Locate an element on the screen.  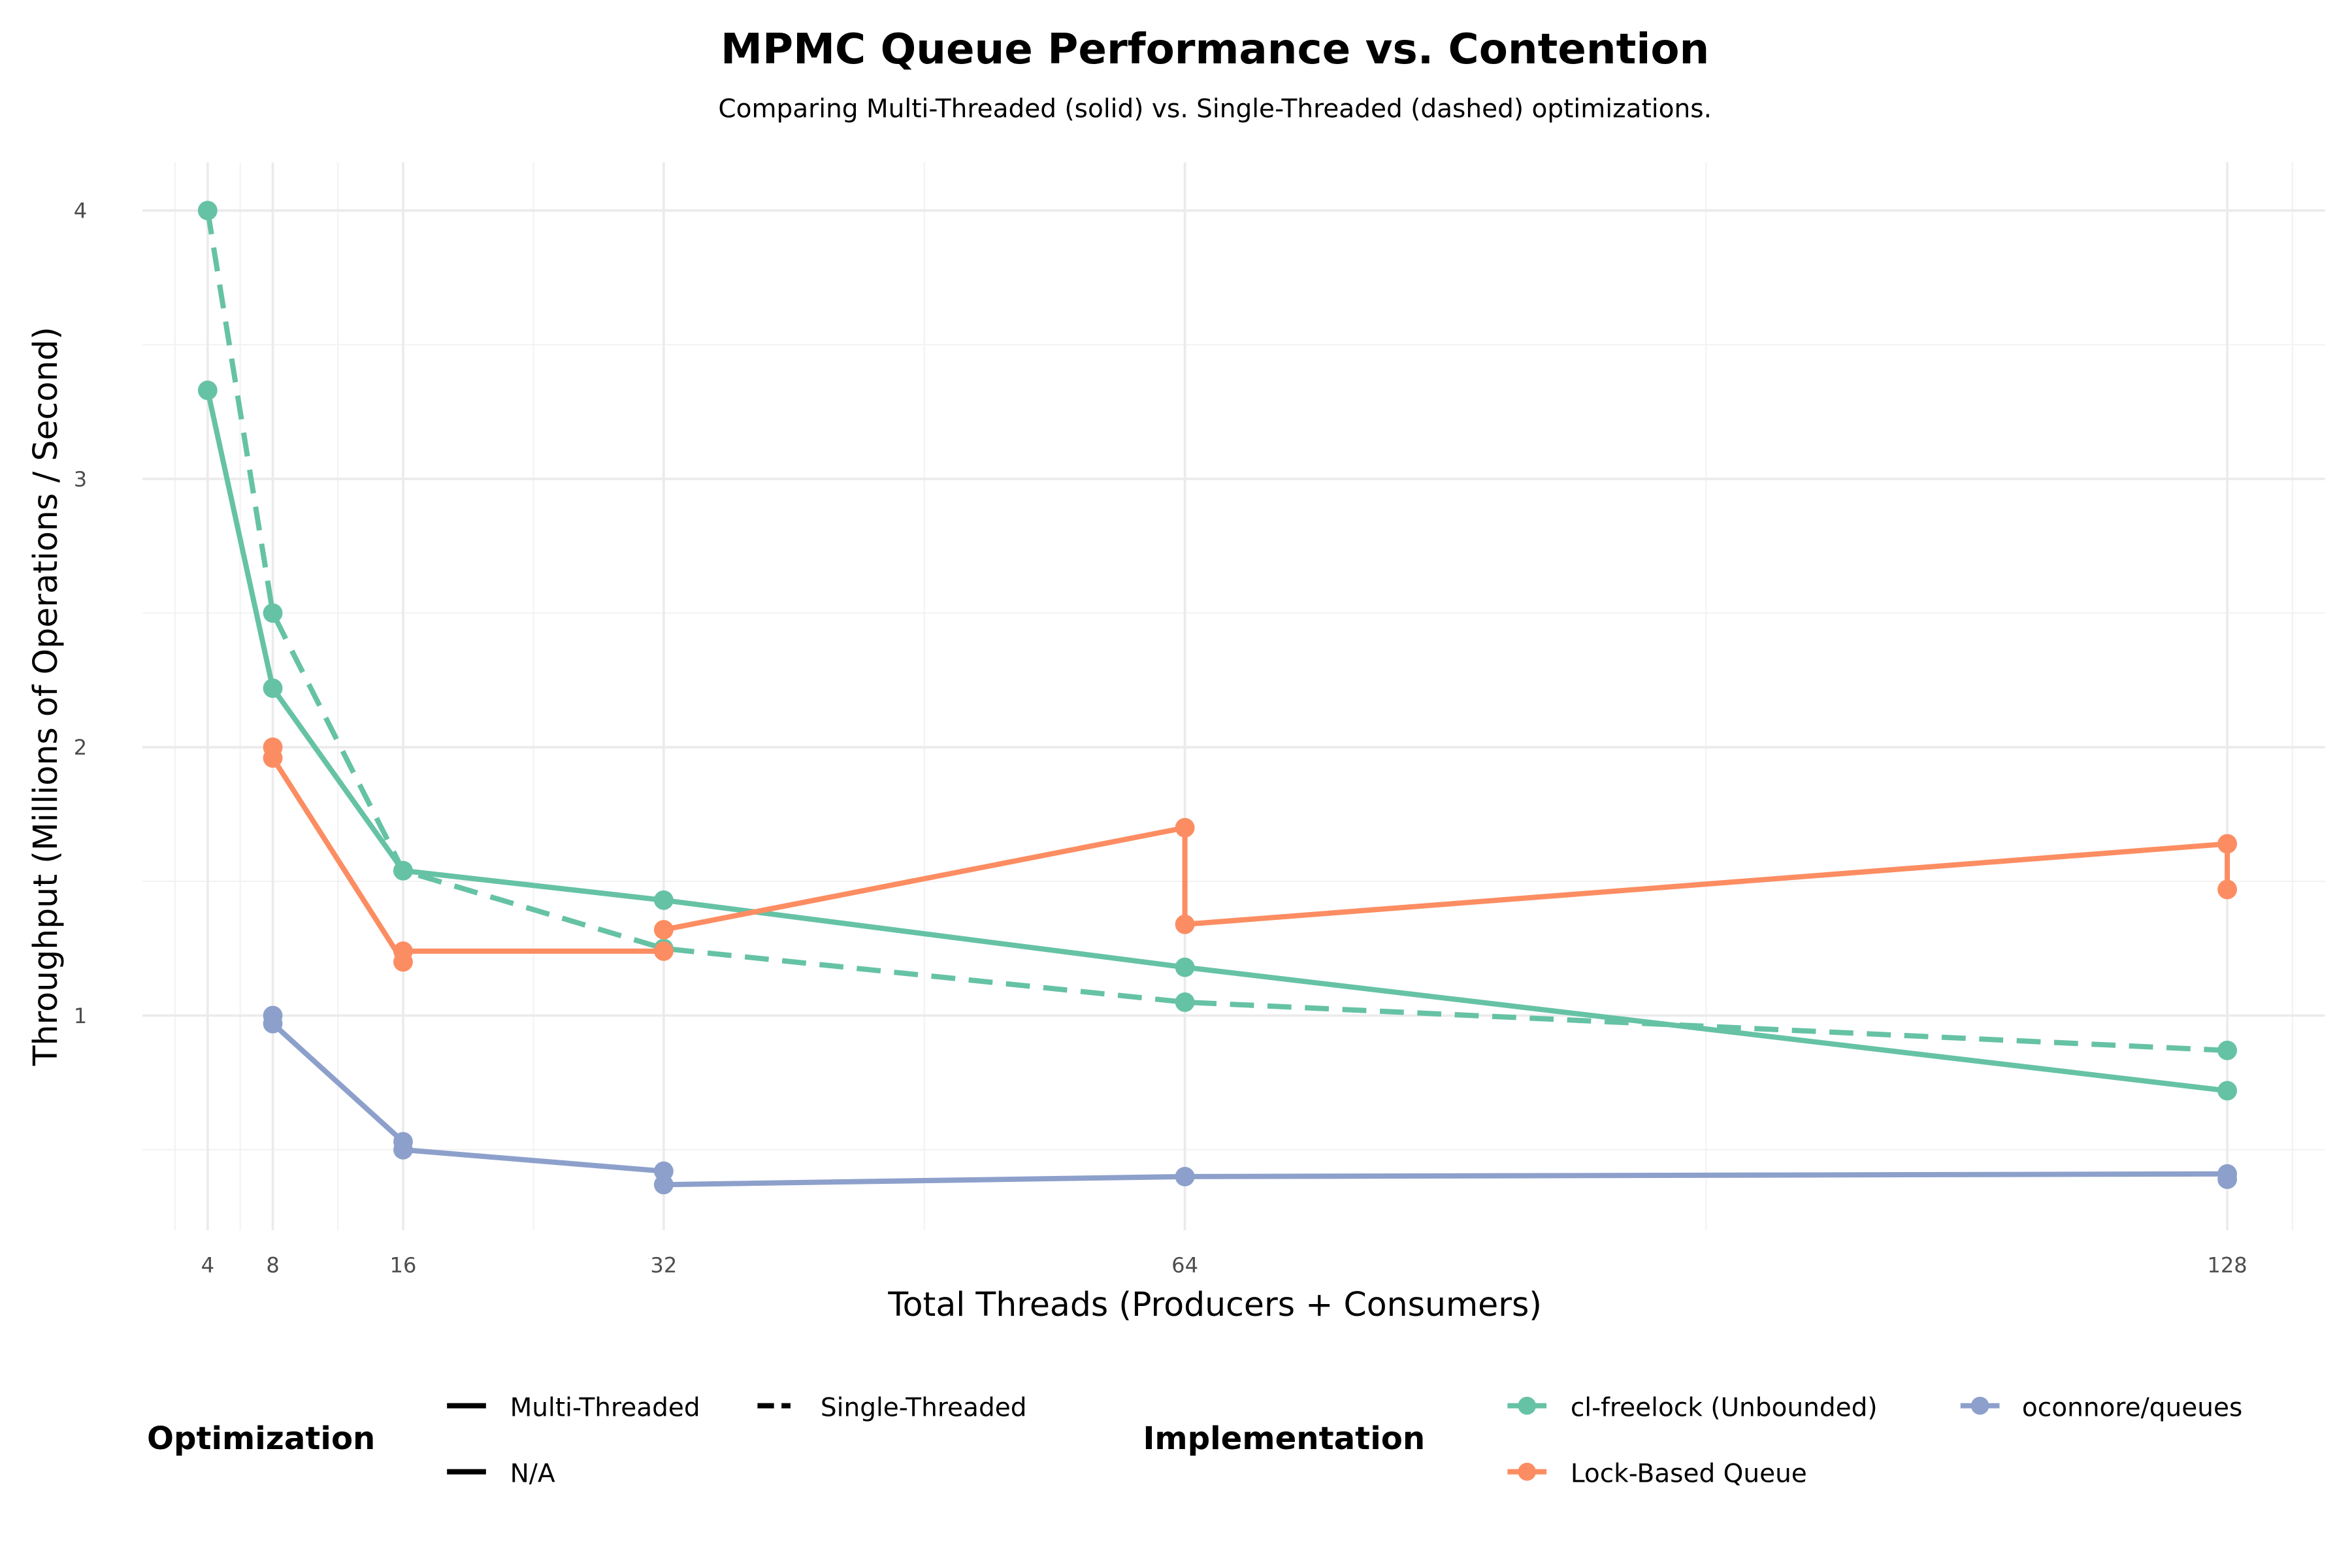
y-tick-label: 4 is located at coordinates (80, 211).